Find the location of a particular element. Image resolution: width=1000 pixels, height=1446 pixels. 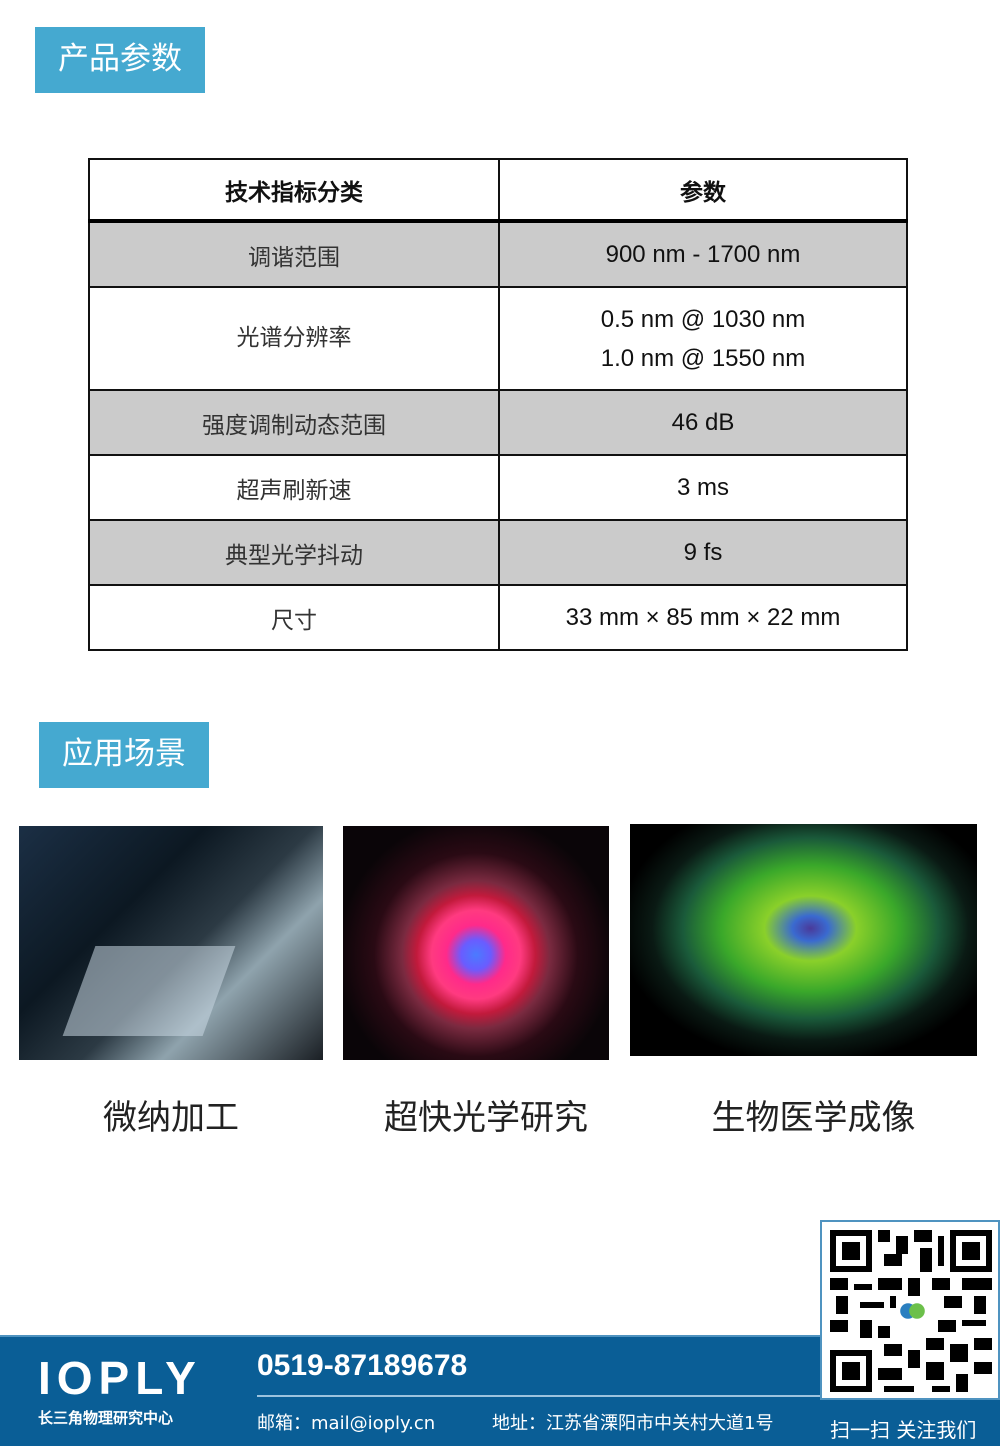

table-row: 光谱分辨率 0.5 nm @ 1030 nm 1.0 nm @ 1550 nm is located at coordinates (498, 338).